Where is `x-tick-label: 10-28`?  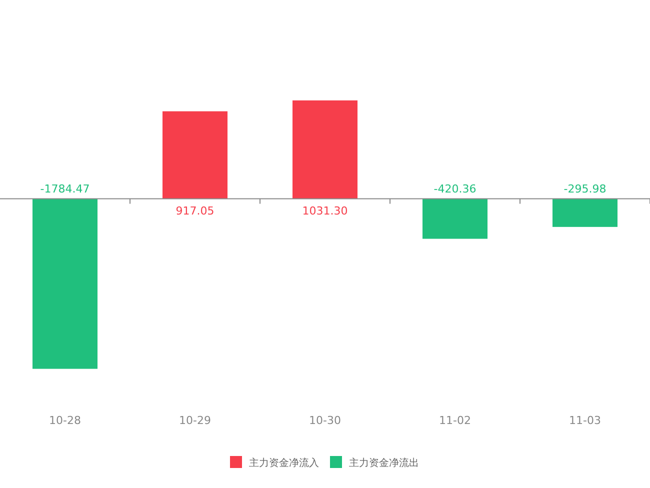
x-tick-label: 10-28 is located at coordinates (65, 420).